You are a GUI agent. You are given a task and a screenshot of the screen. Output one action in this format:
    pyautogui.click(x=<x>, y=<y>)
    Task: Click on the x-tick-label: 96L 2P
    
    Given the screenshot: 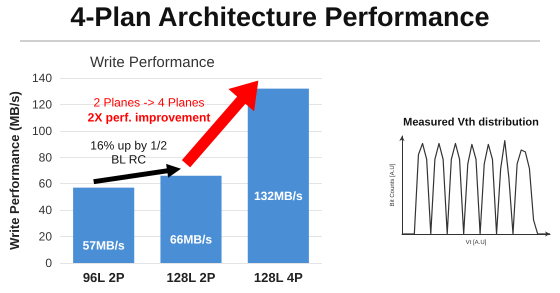 What is the action you would take?
    pyautogui.click(x=103, y=277)
    